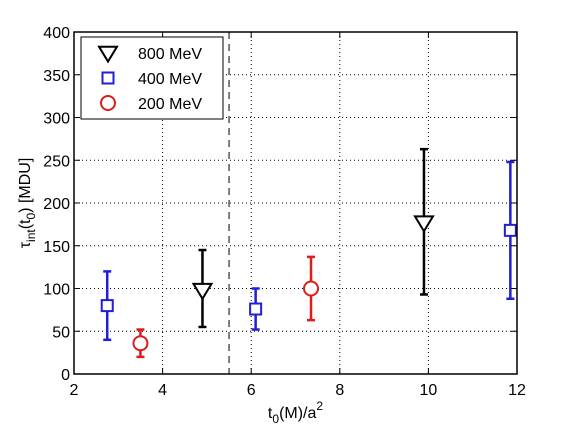  Describe the element at coordinates (56, 247) in the screenshot. I see `y-tick-label-150: 150` at that location.